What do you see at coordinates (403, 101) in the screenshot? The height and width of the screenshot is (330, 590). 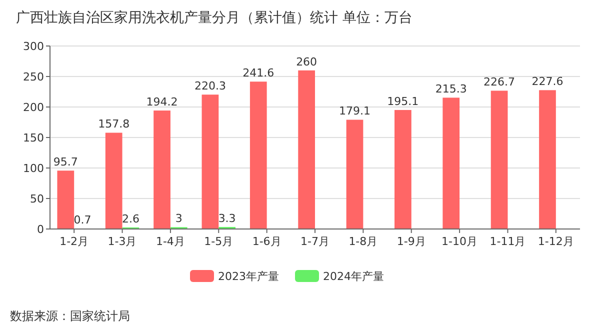 I see `data-label: 195.1` at bounding box center [403, 101].